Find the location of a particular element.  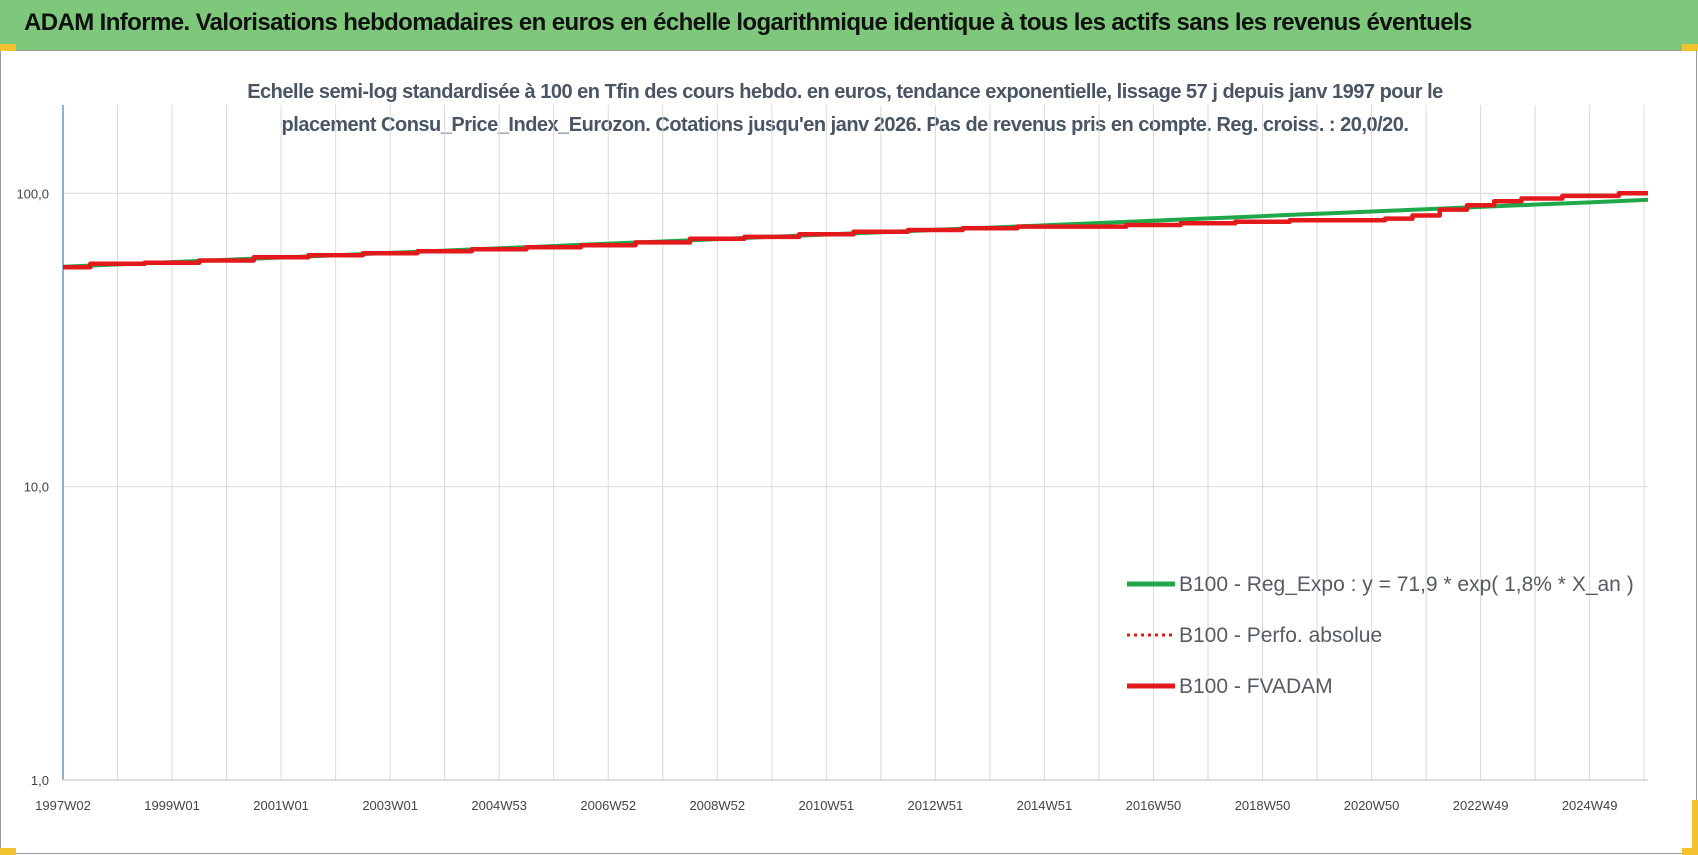

x-tick-label: 2004W53 is located at coordinates (499, 805).